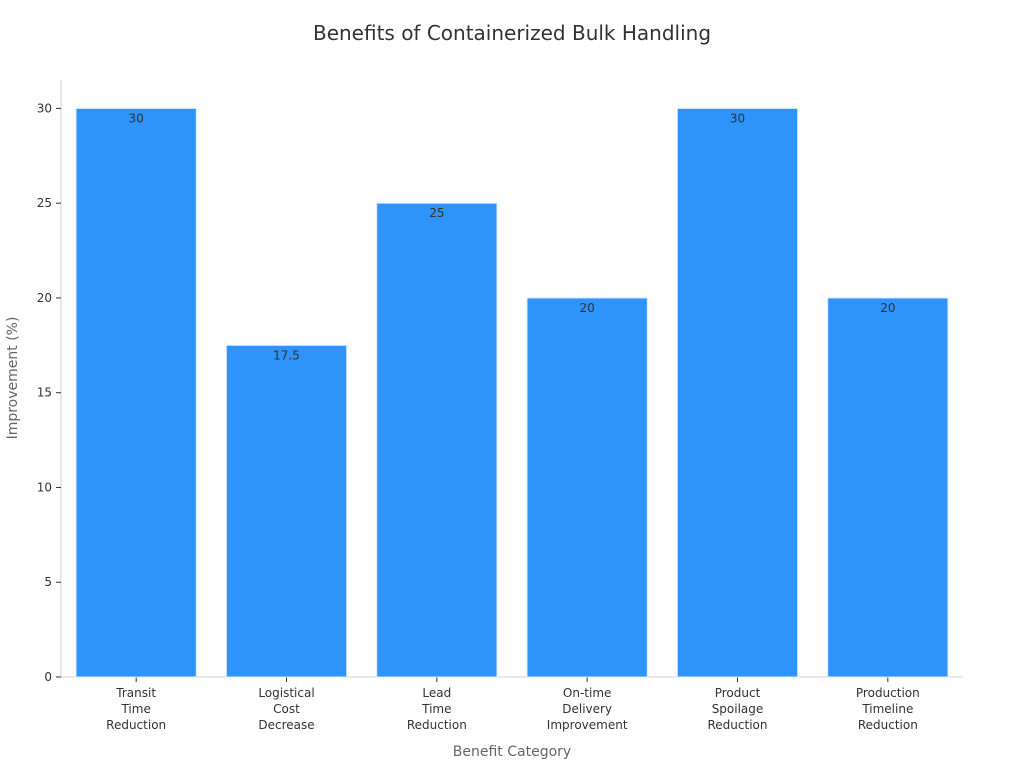 This screenshot has width=1024, height=768. Describe the element at coordinates (48, 582) in the screenshot. I see `y-tick-label: 5` at that location.